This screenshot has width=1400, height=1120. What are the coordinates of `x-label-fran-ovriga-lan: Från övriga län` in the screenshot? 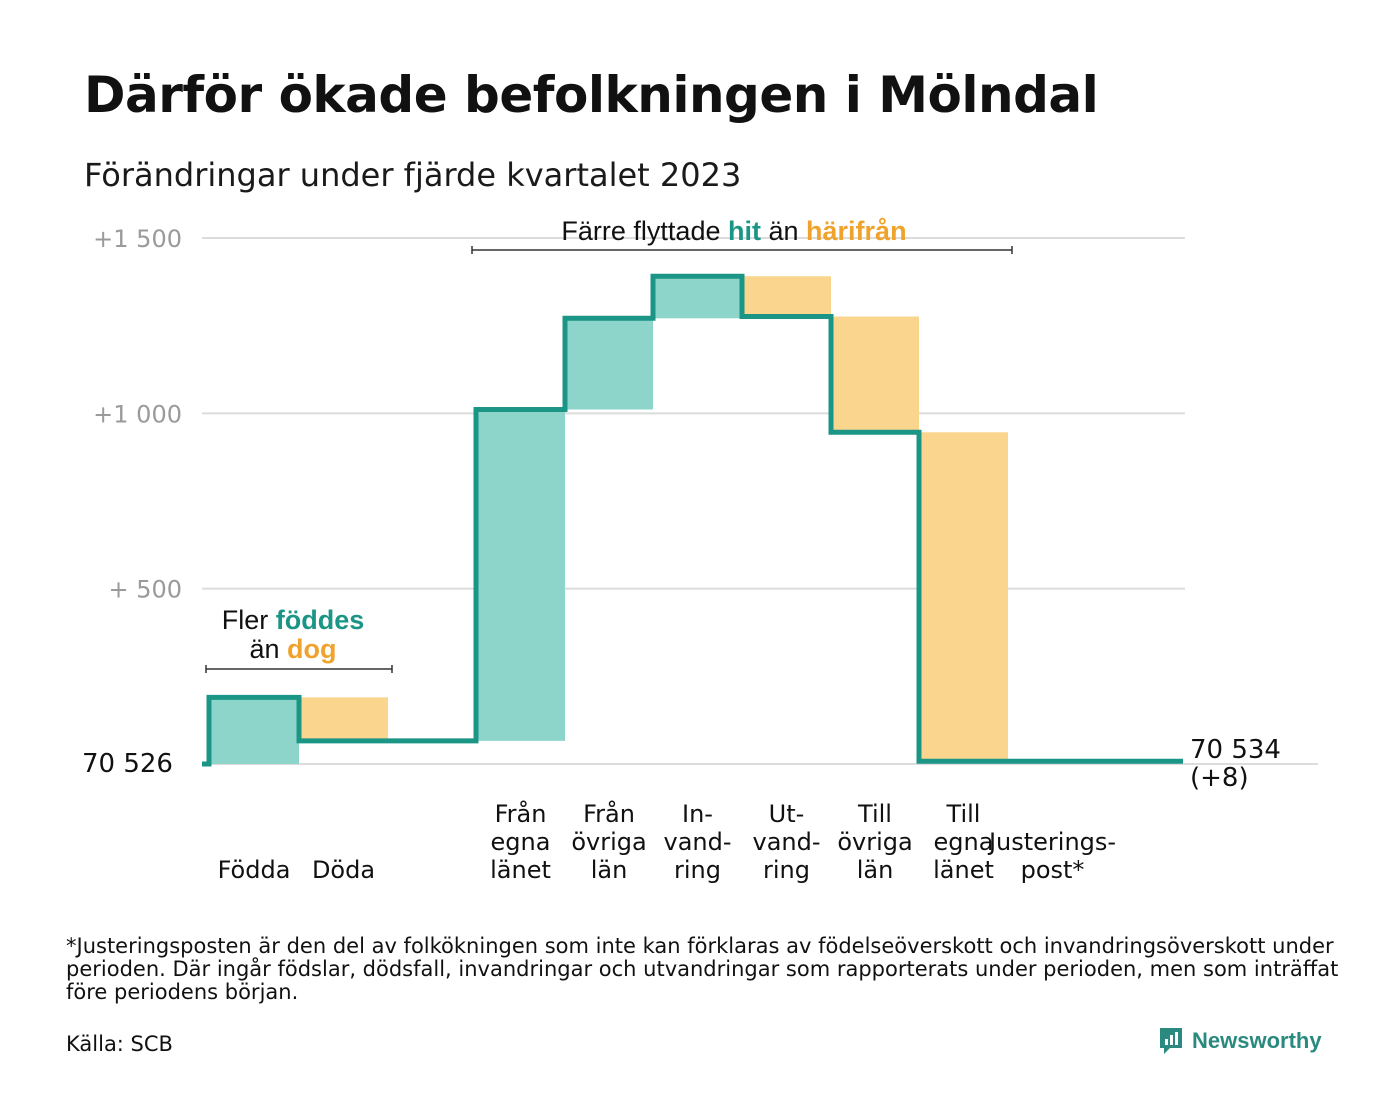 It's located at (608, 841).